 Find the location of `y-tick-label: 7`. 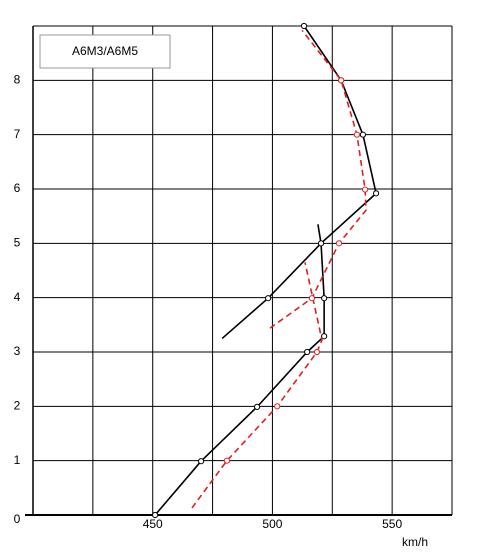

y-tick-label: 7 is located at coordinates (17, 134).